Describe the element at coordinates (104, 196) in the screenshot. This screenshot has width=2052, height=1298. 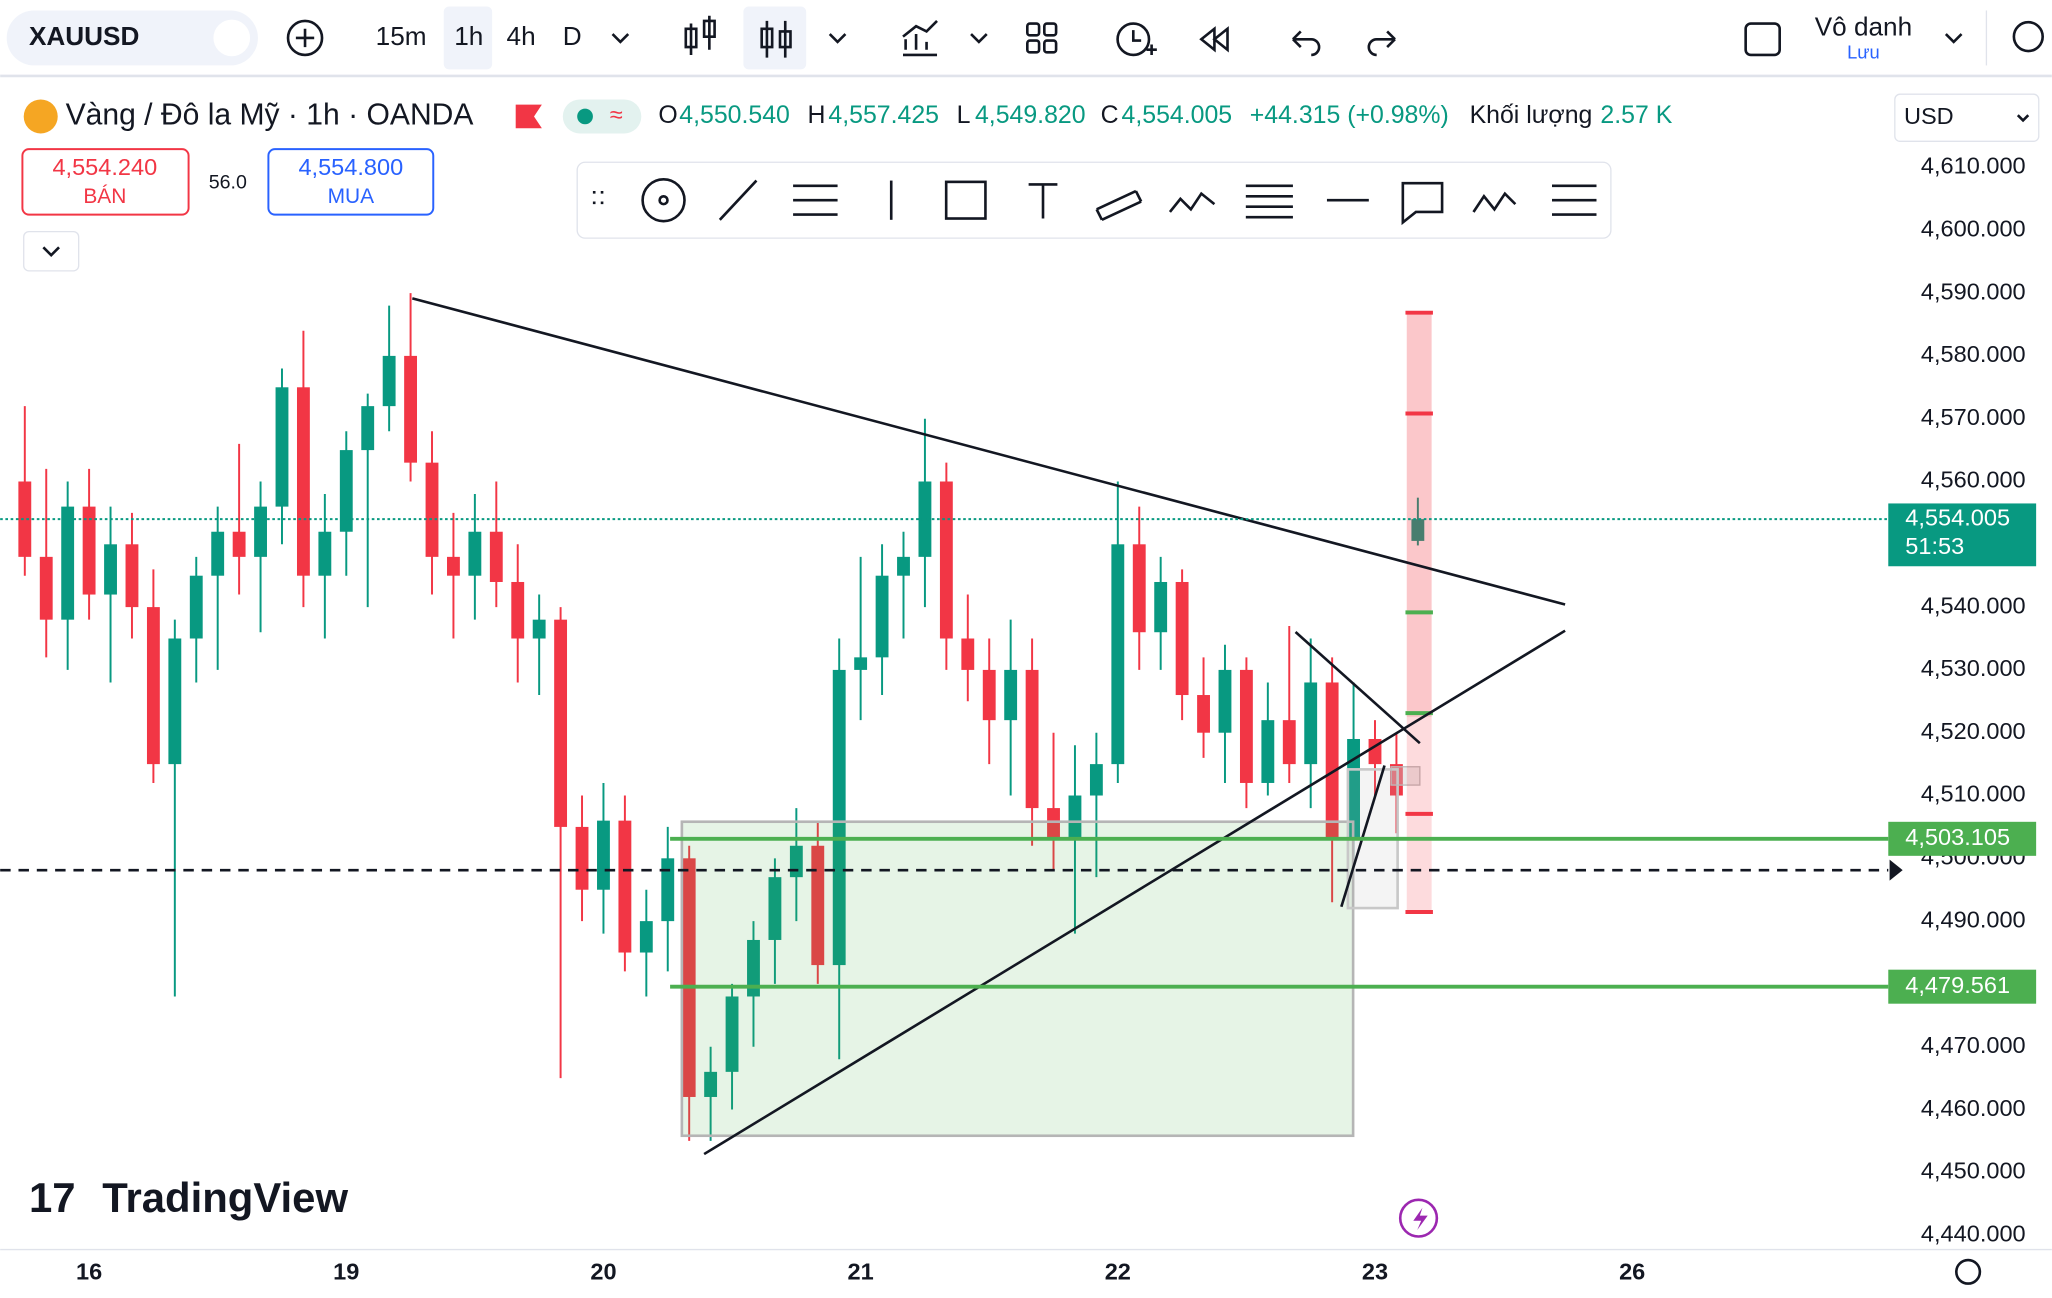
I see `sell-label: BÁN` at that location.